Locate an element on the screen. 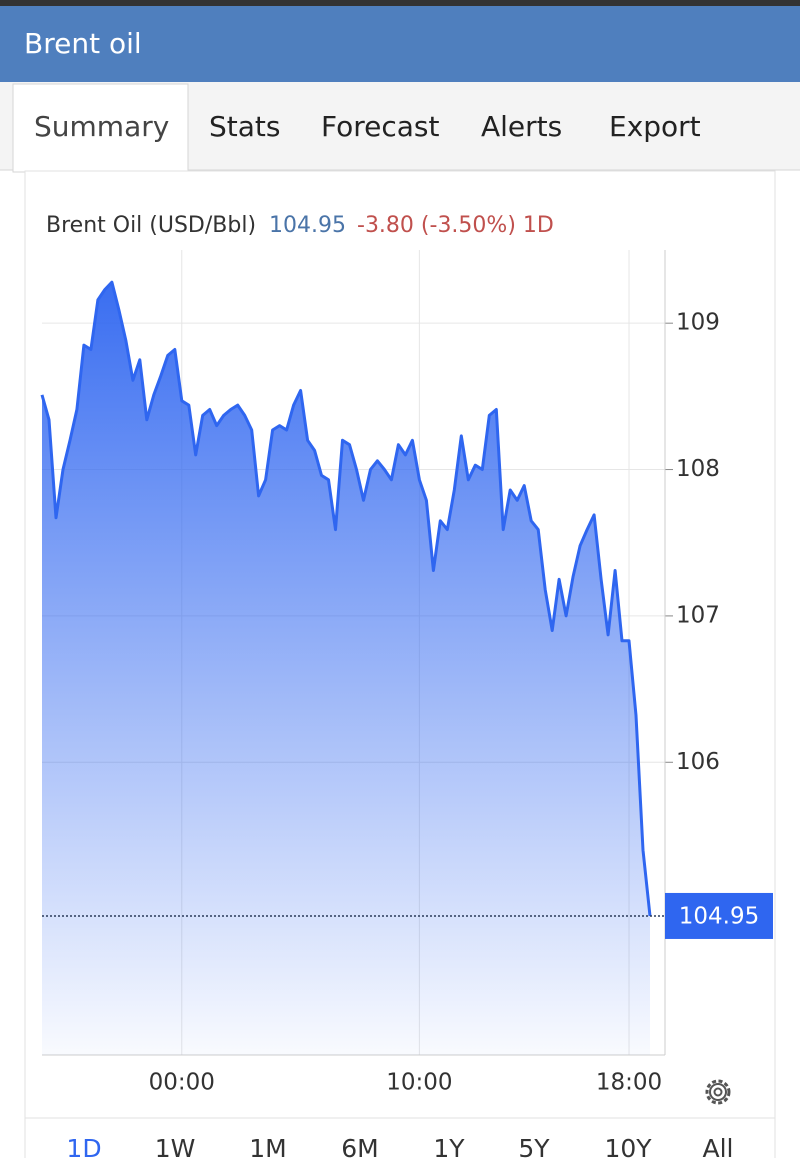  last-price-label: 104.95 is located at coordinates (719, 916).